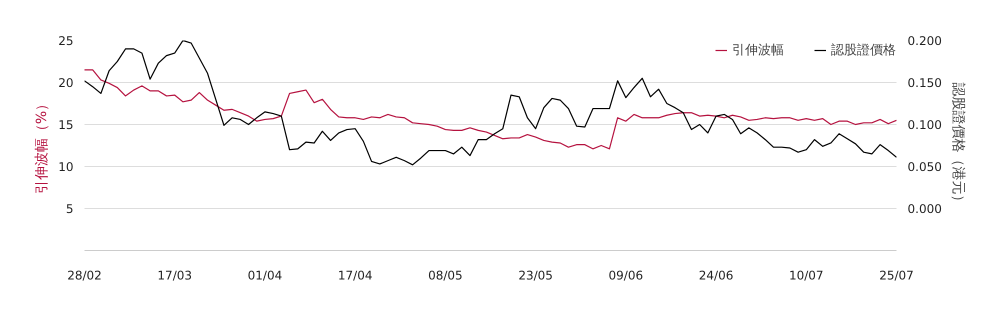  What do you see at coordinates (925, 125) in the screenshot?
I see `y2-tick-label: 0.100` at bounding box center [925, 125].